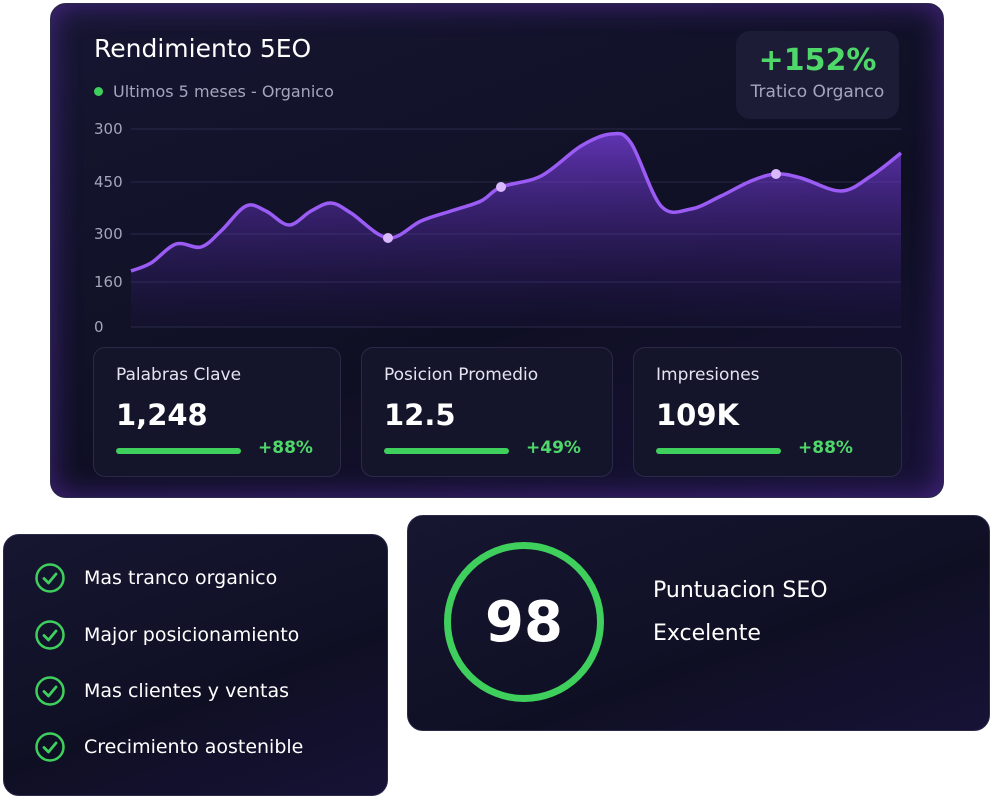 This screenshot has height=800, width=992. What do you see at coordinates (553, 448) in the screenshot?
I see `stat-change: +49%` at bounding box center [553, 448].